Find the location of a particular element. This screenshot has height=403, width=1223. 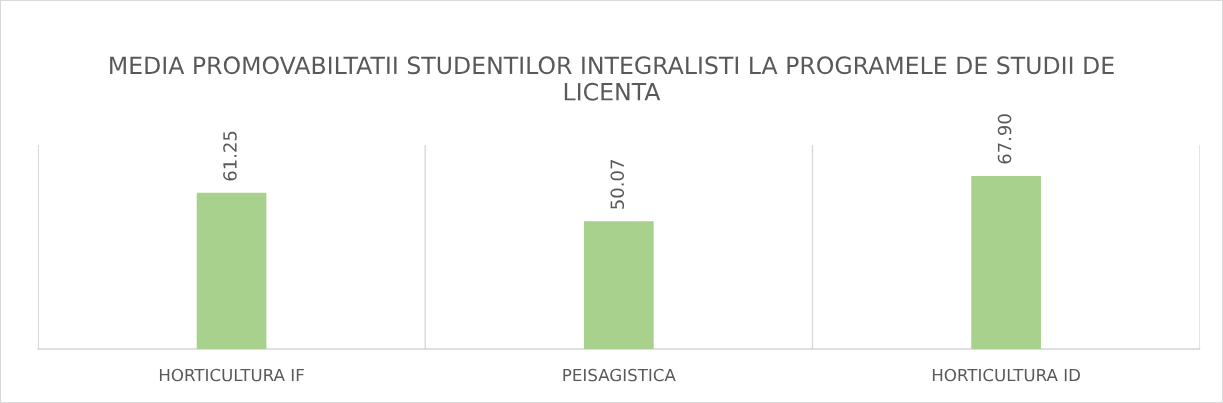

x-tick-label: PEISAGISTICA is located at coordinates (619, 375).